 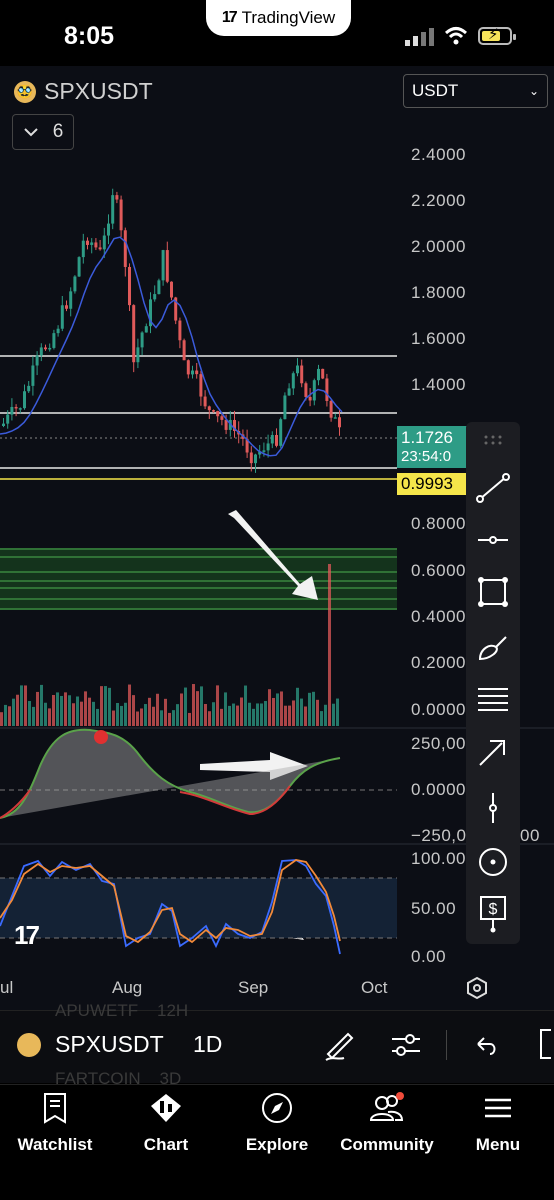 I want to click on time-axis-label: ul, so click(x=7, y=987).